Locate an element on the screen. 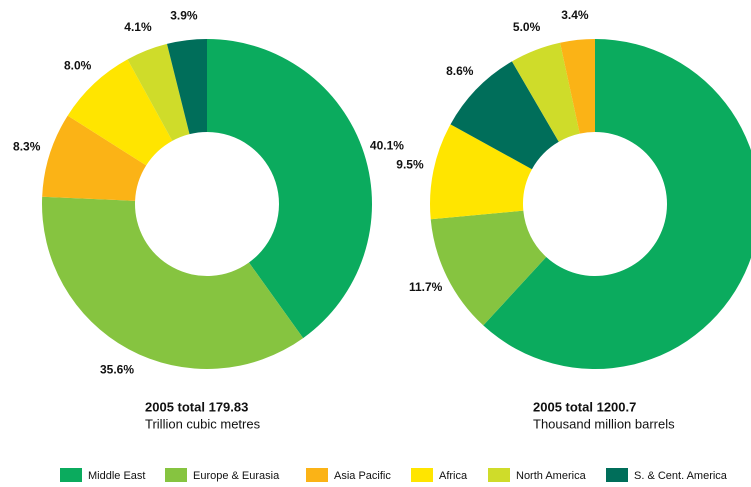 The height and width of the screenshot is (487, 751). chart-title: 2005 total 1200.7 is located at coordinates (584, 406).